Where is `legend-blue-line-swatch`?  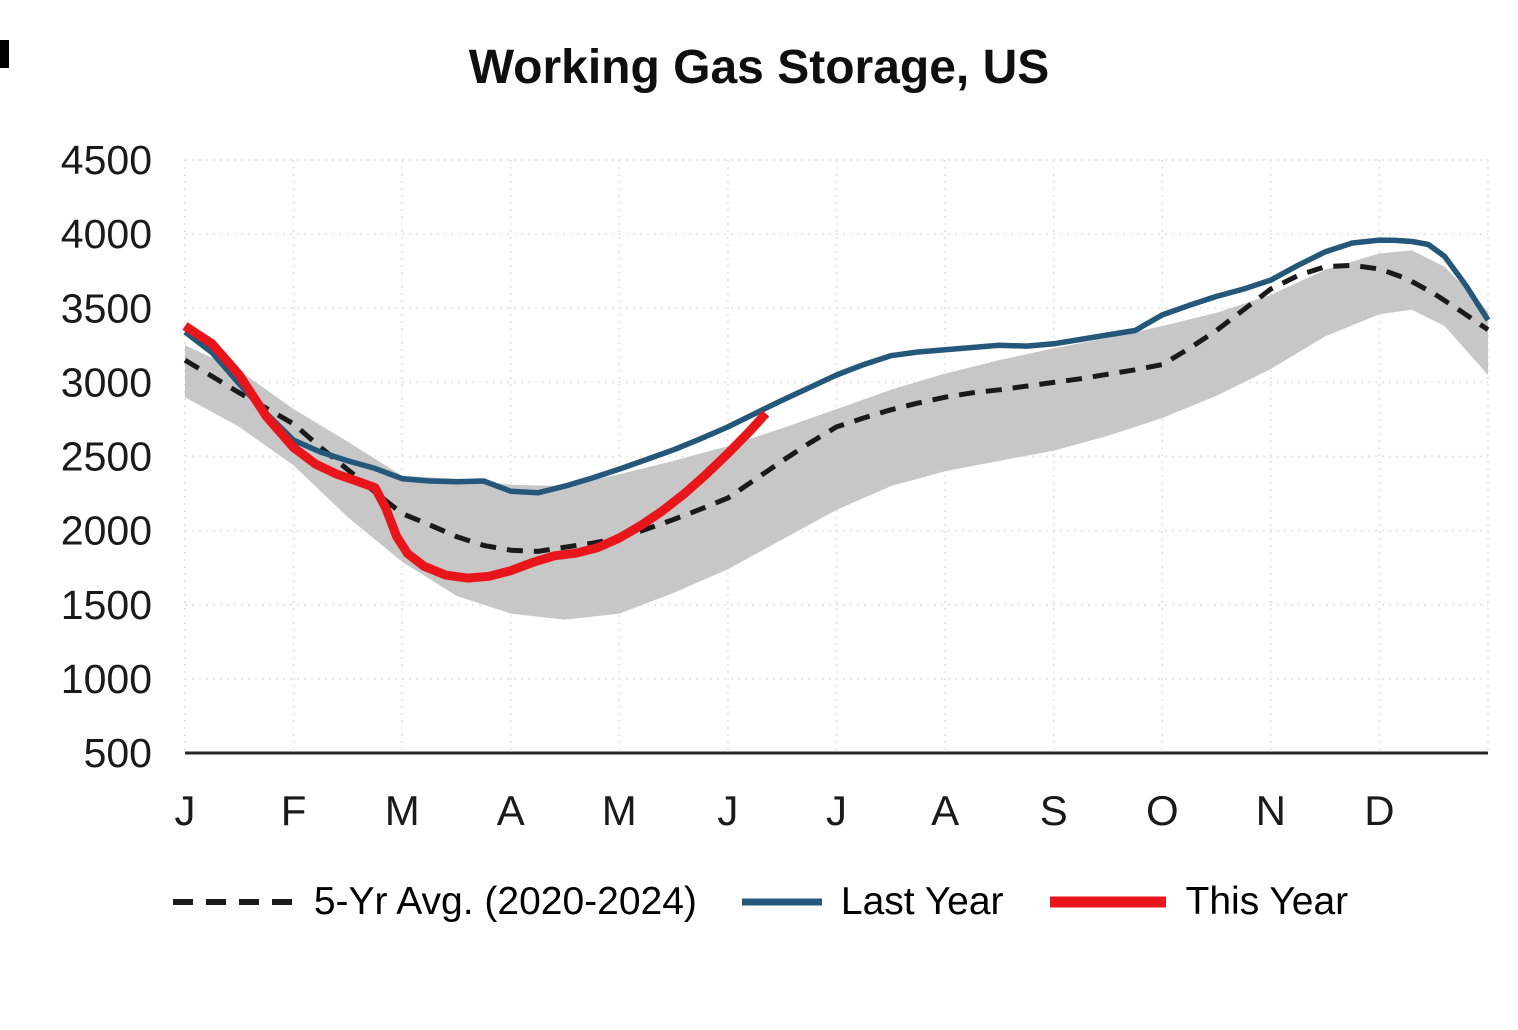 legend-blue-line-swatch is located at coordinates (781, 902).